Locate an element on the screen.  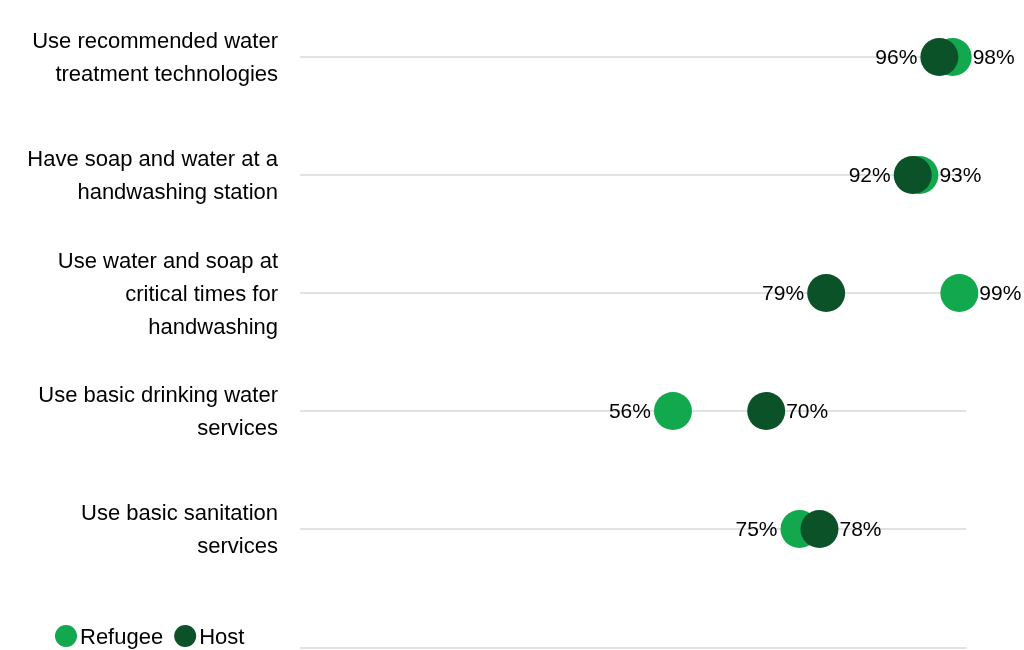
data-label: 79% is located at coordinates (783, 293).